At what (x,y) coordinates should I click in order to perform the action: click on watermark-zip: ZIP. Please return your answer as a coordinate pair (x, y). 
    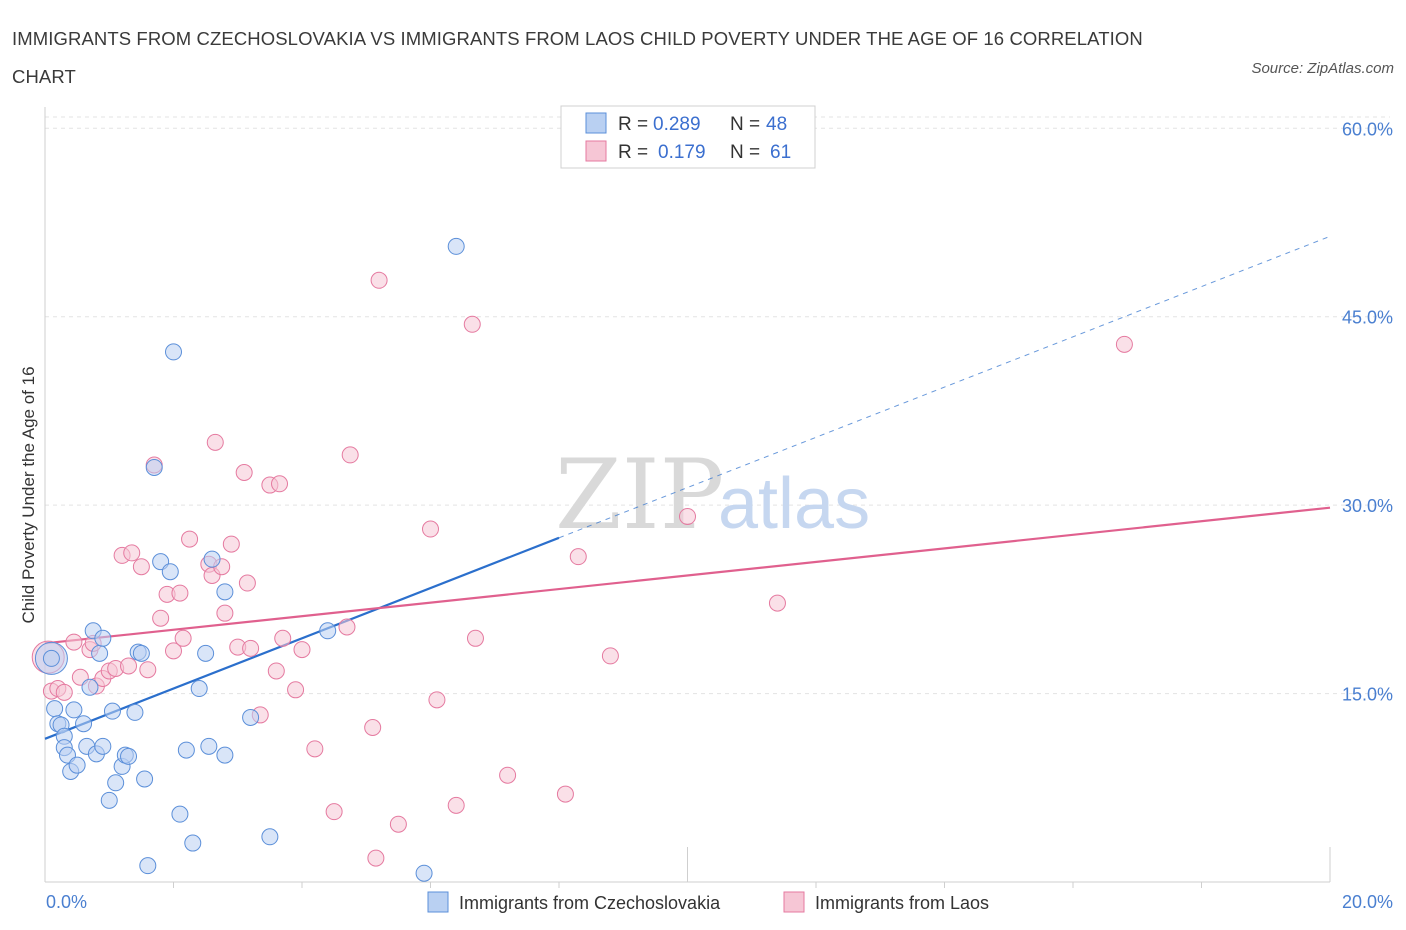
    Looking at the image, I should click on (639, 495).